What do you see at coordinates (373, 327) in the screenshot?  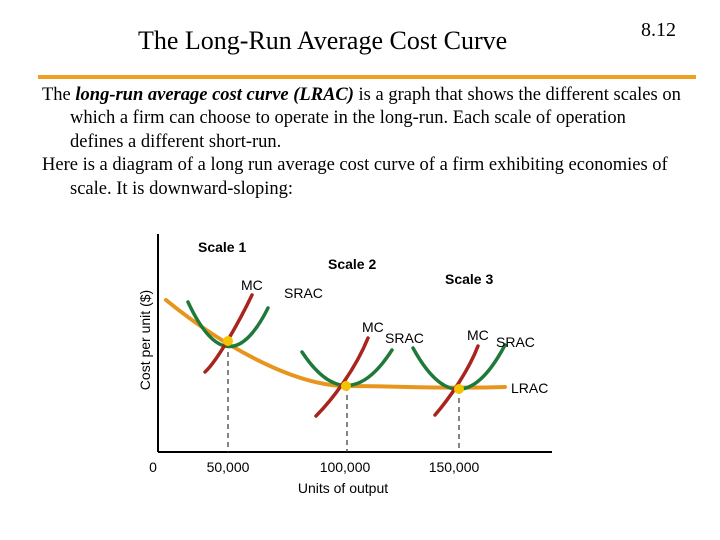 I see `mc-label-scale-2: MC` at bounding box center [373, 327].